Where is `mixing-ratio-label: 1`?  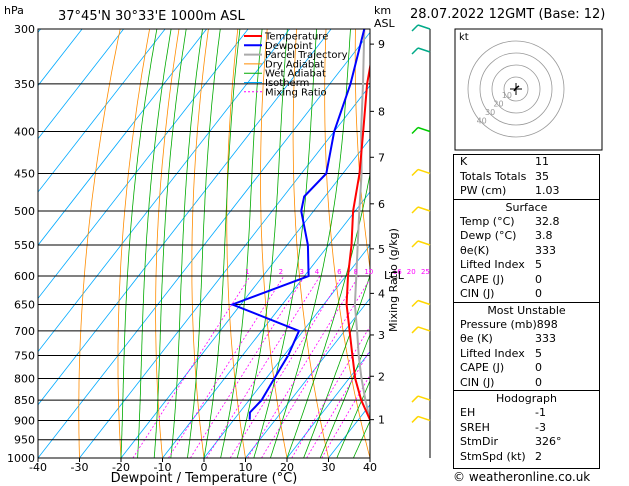
mixing-ratio-label: 1 is located at coordinates (247, 272).